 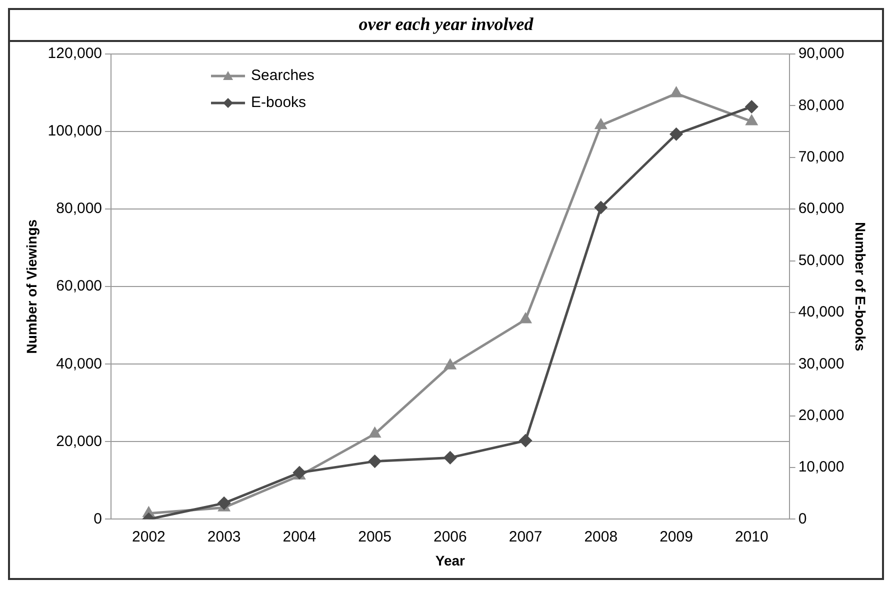 What do you see at coordinates (75, 131) in the screenshot?
I see `y-tick-label: 100,000` at bounding box center [75, 131].